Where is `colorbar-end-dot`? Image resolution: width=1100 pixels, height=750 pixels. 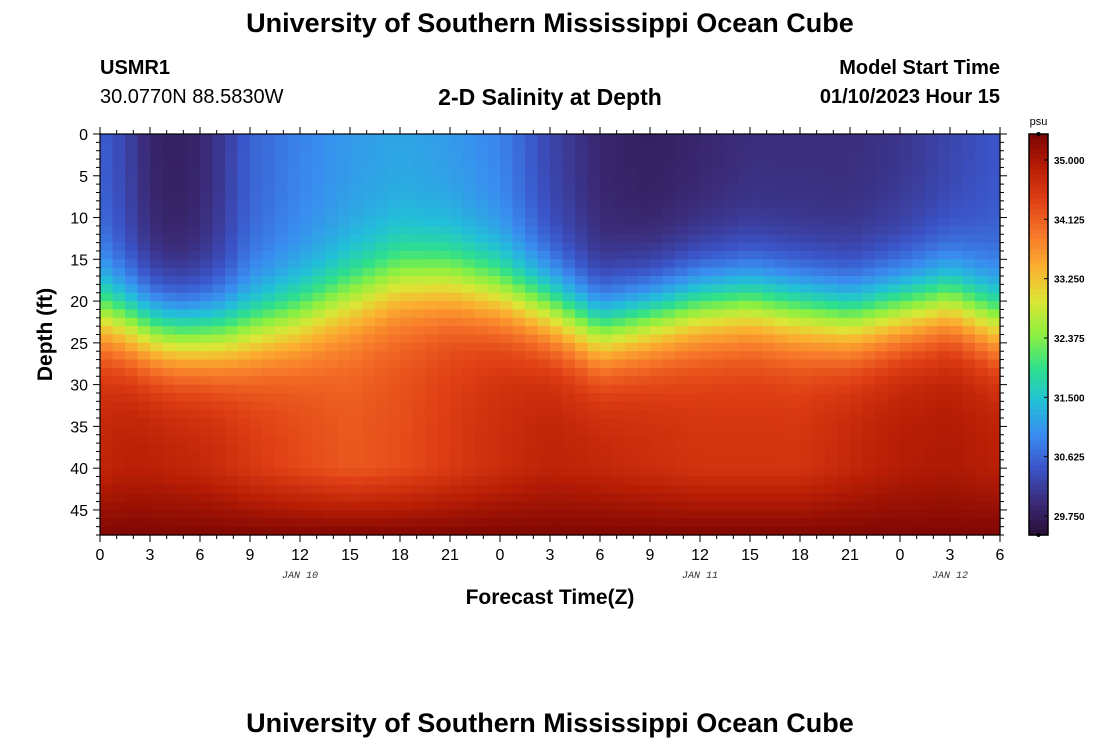 colorbar-end-dot is located at coordinates (1038, 535).